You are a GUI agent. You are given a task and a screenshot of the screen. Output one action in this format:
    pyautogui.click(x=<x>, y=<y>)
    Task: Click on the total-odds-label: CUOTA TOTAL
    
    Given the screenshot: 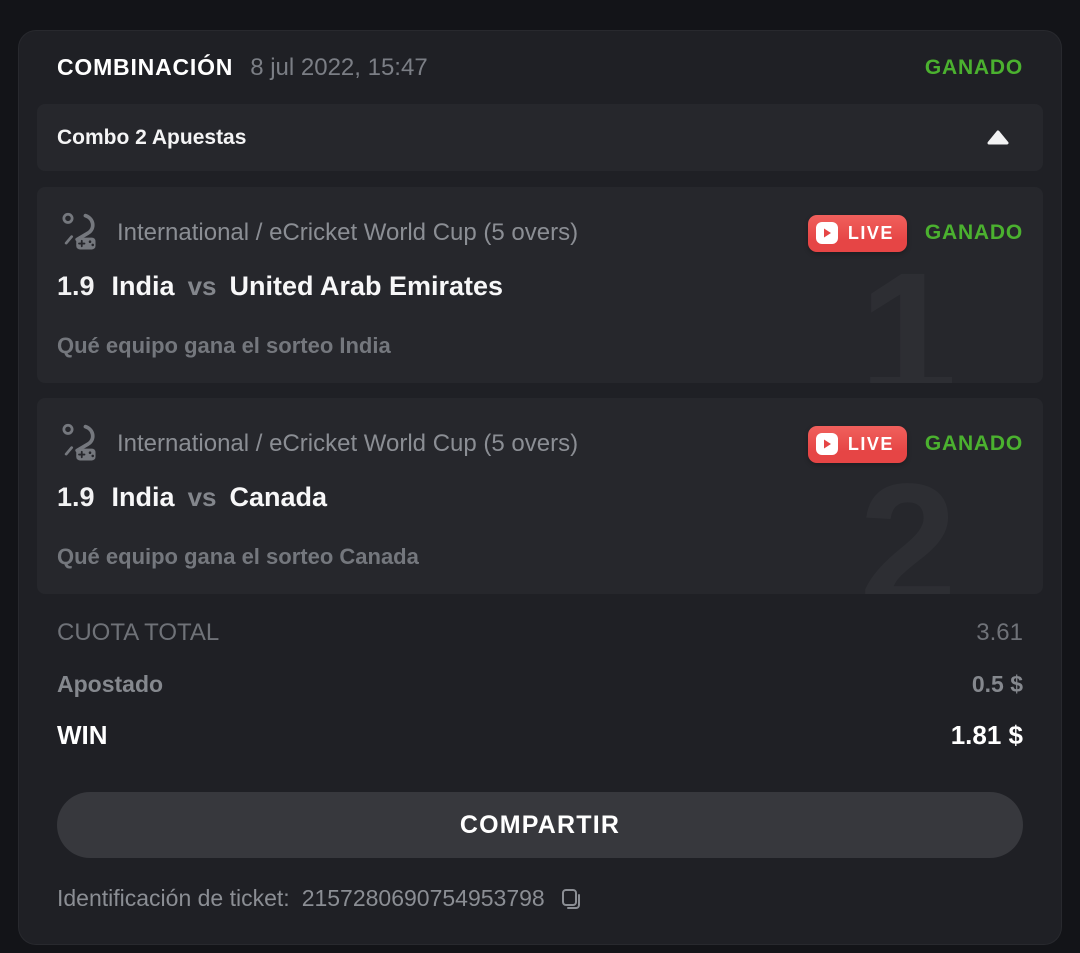 What is the action you would take?
    pyautogui.click(x=138, y=632)
    